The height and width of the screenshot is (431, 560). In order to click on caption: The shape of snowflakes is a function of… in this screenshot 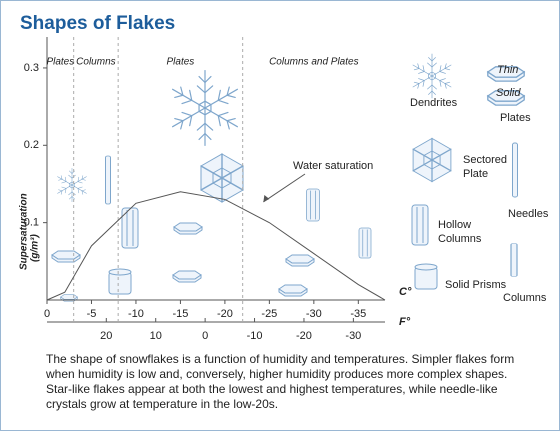, I will do `click(280, 381)`.